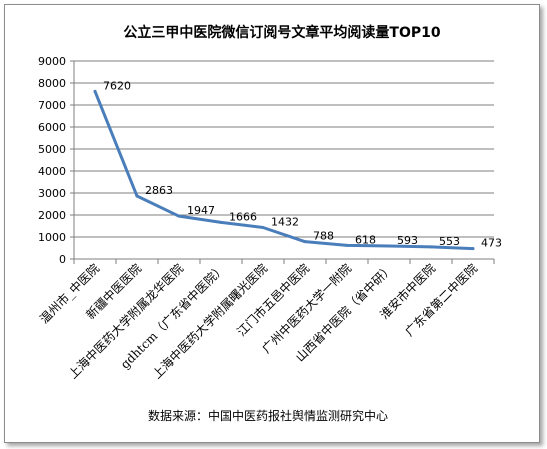  I want to click on y-tick-label: 1000, so click(52, 237).